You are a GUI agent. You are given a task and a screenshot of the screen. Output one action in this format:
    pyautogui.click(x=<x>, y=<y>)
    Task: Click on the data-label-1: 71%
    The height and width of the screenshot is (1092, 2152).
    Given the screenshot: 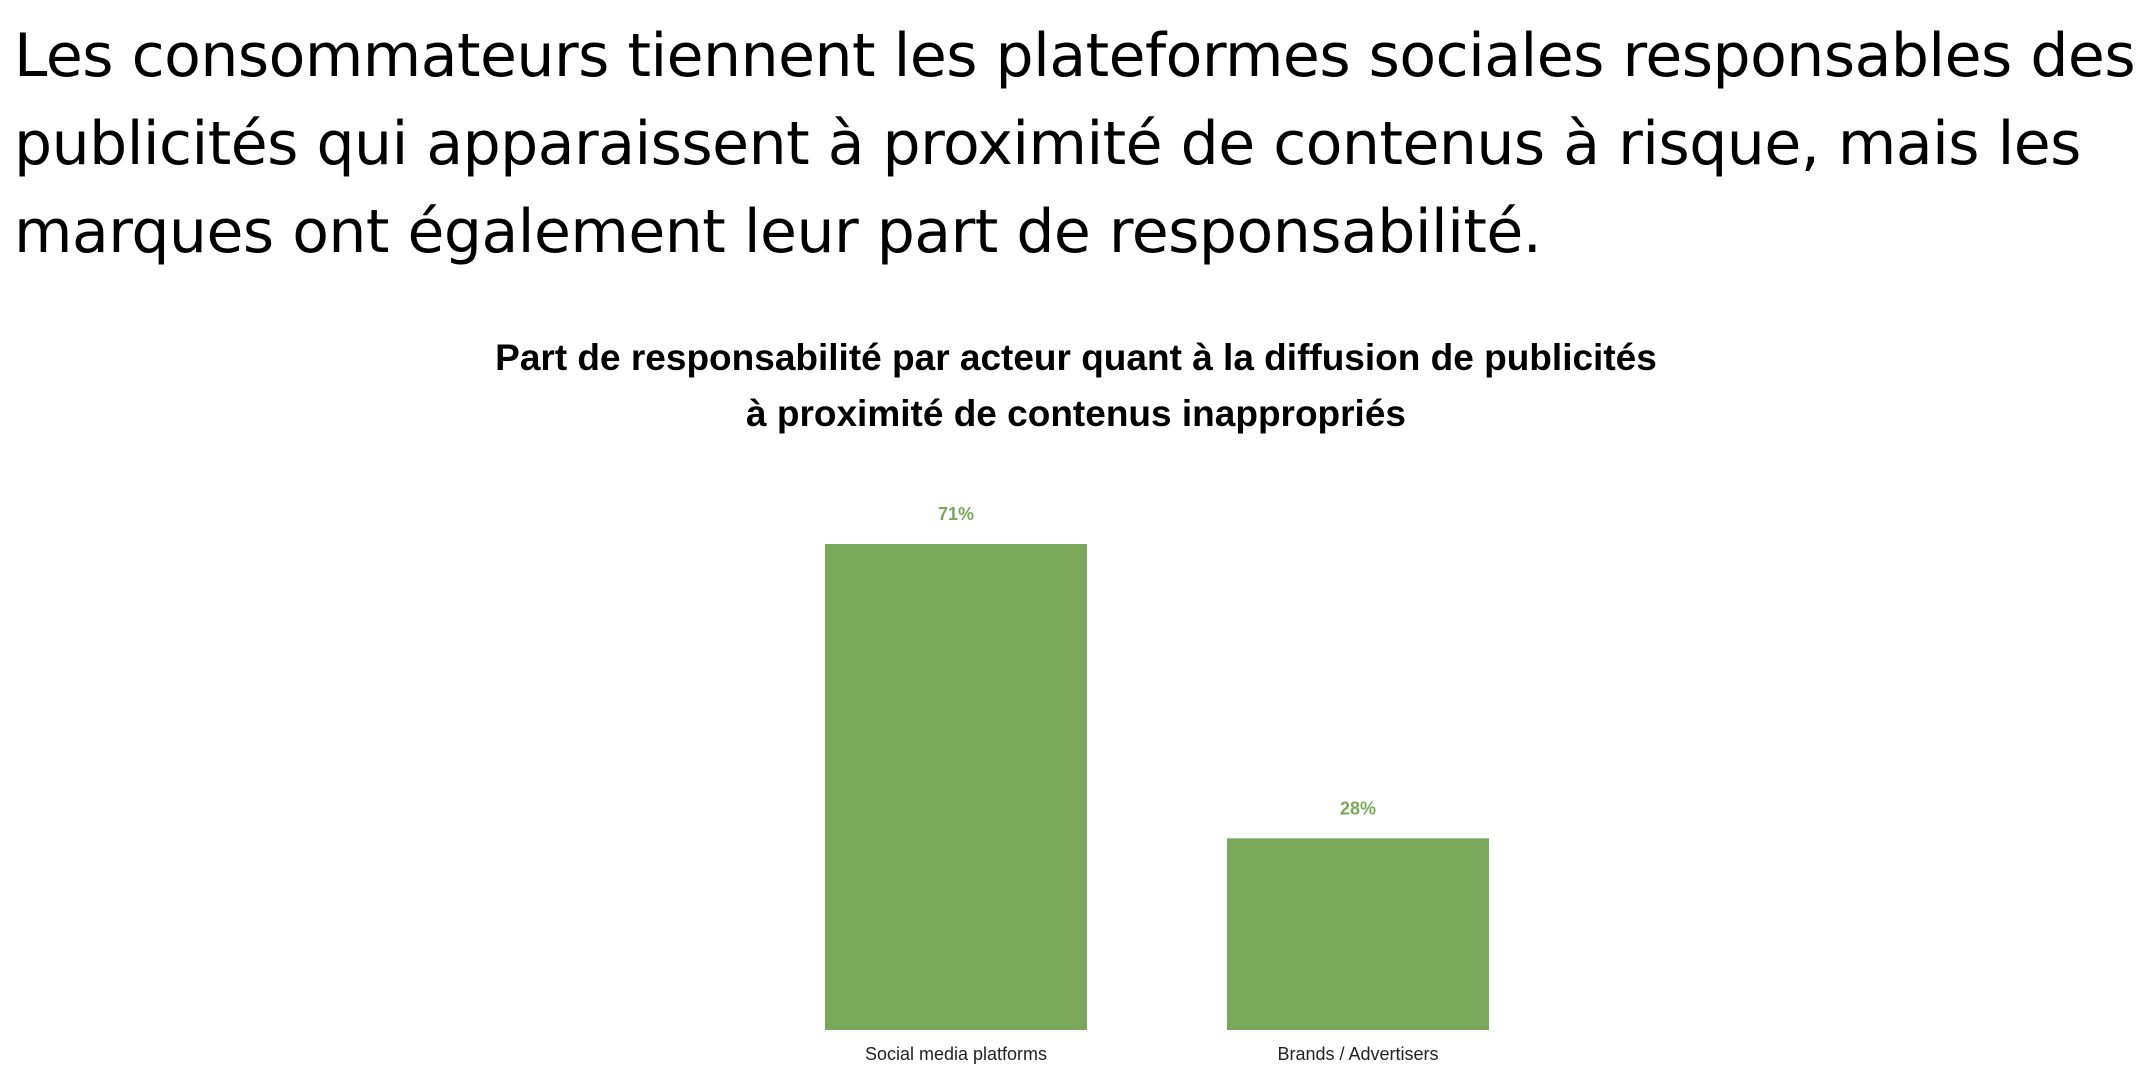 What is the action you would take?
    pyautogui.click(x=956, y=514)
    